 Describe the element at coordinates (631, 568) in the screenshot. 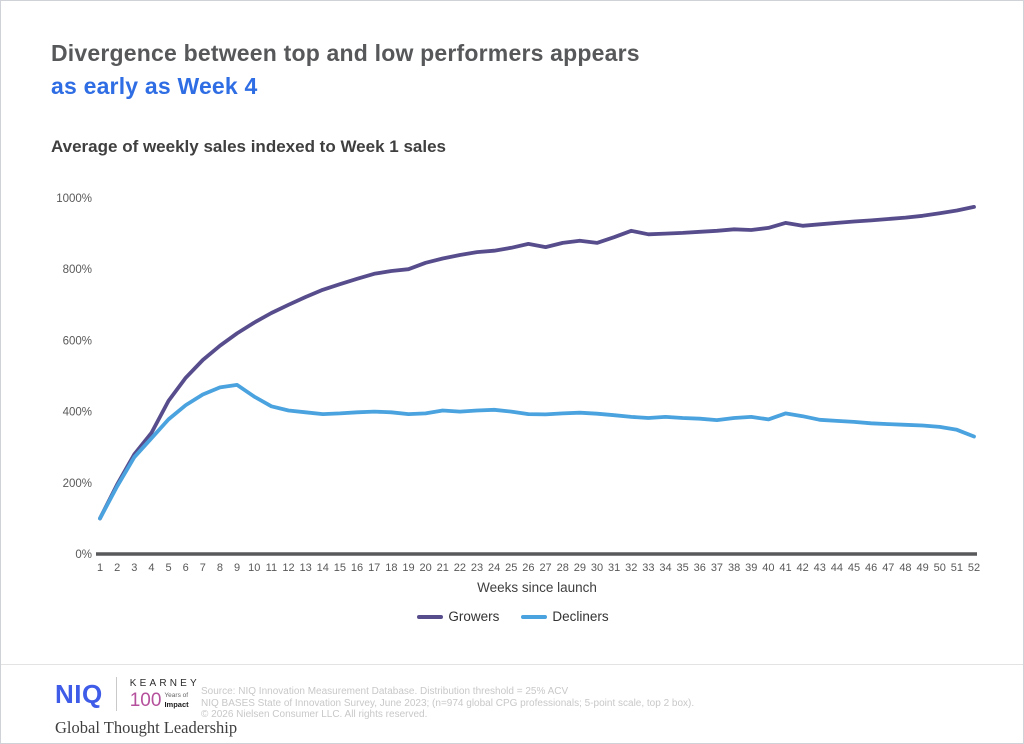

I see `x-tick-label: 32` at that location.